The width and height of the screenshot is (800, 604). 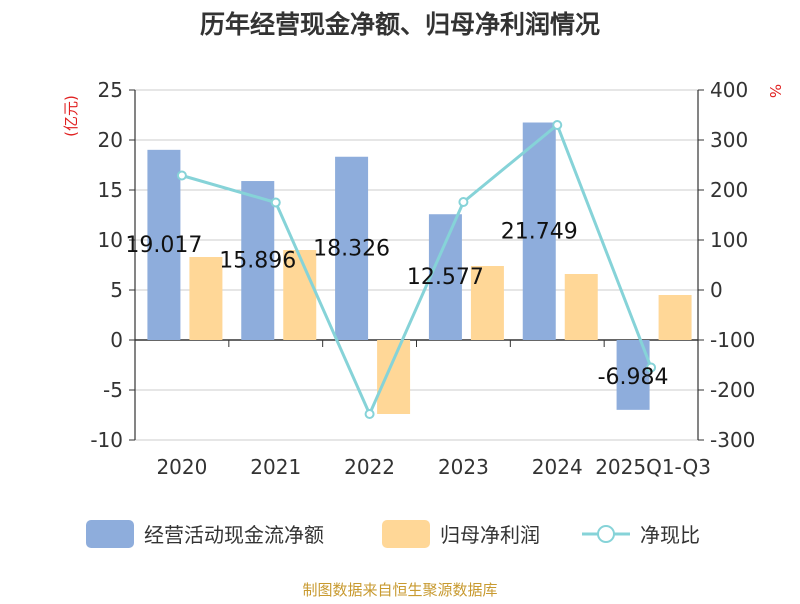 What do you see at coordinates (606, 534) in the screenshot?
I see `legend-point-swatch` at bounding box center [606, 534].